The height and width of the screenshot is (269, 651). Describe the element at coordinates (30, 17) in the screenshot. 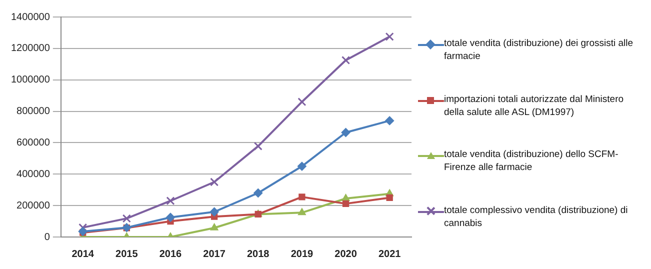

I see `y-tick-label: 1400000` at that location.